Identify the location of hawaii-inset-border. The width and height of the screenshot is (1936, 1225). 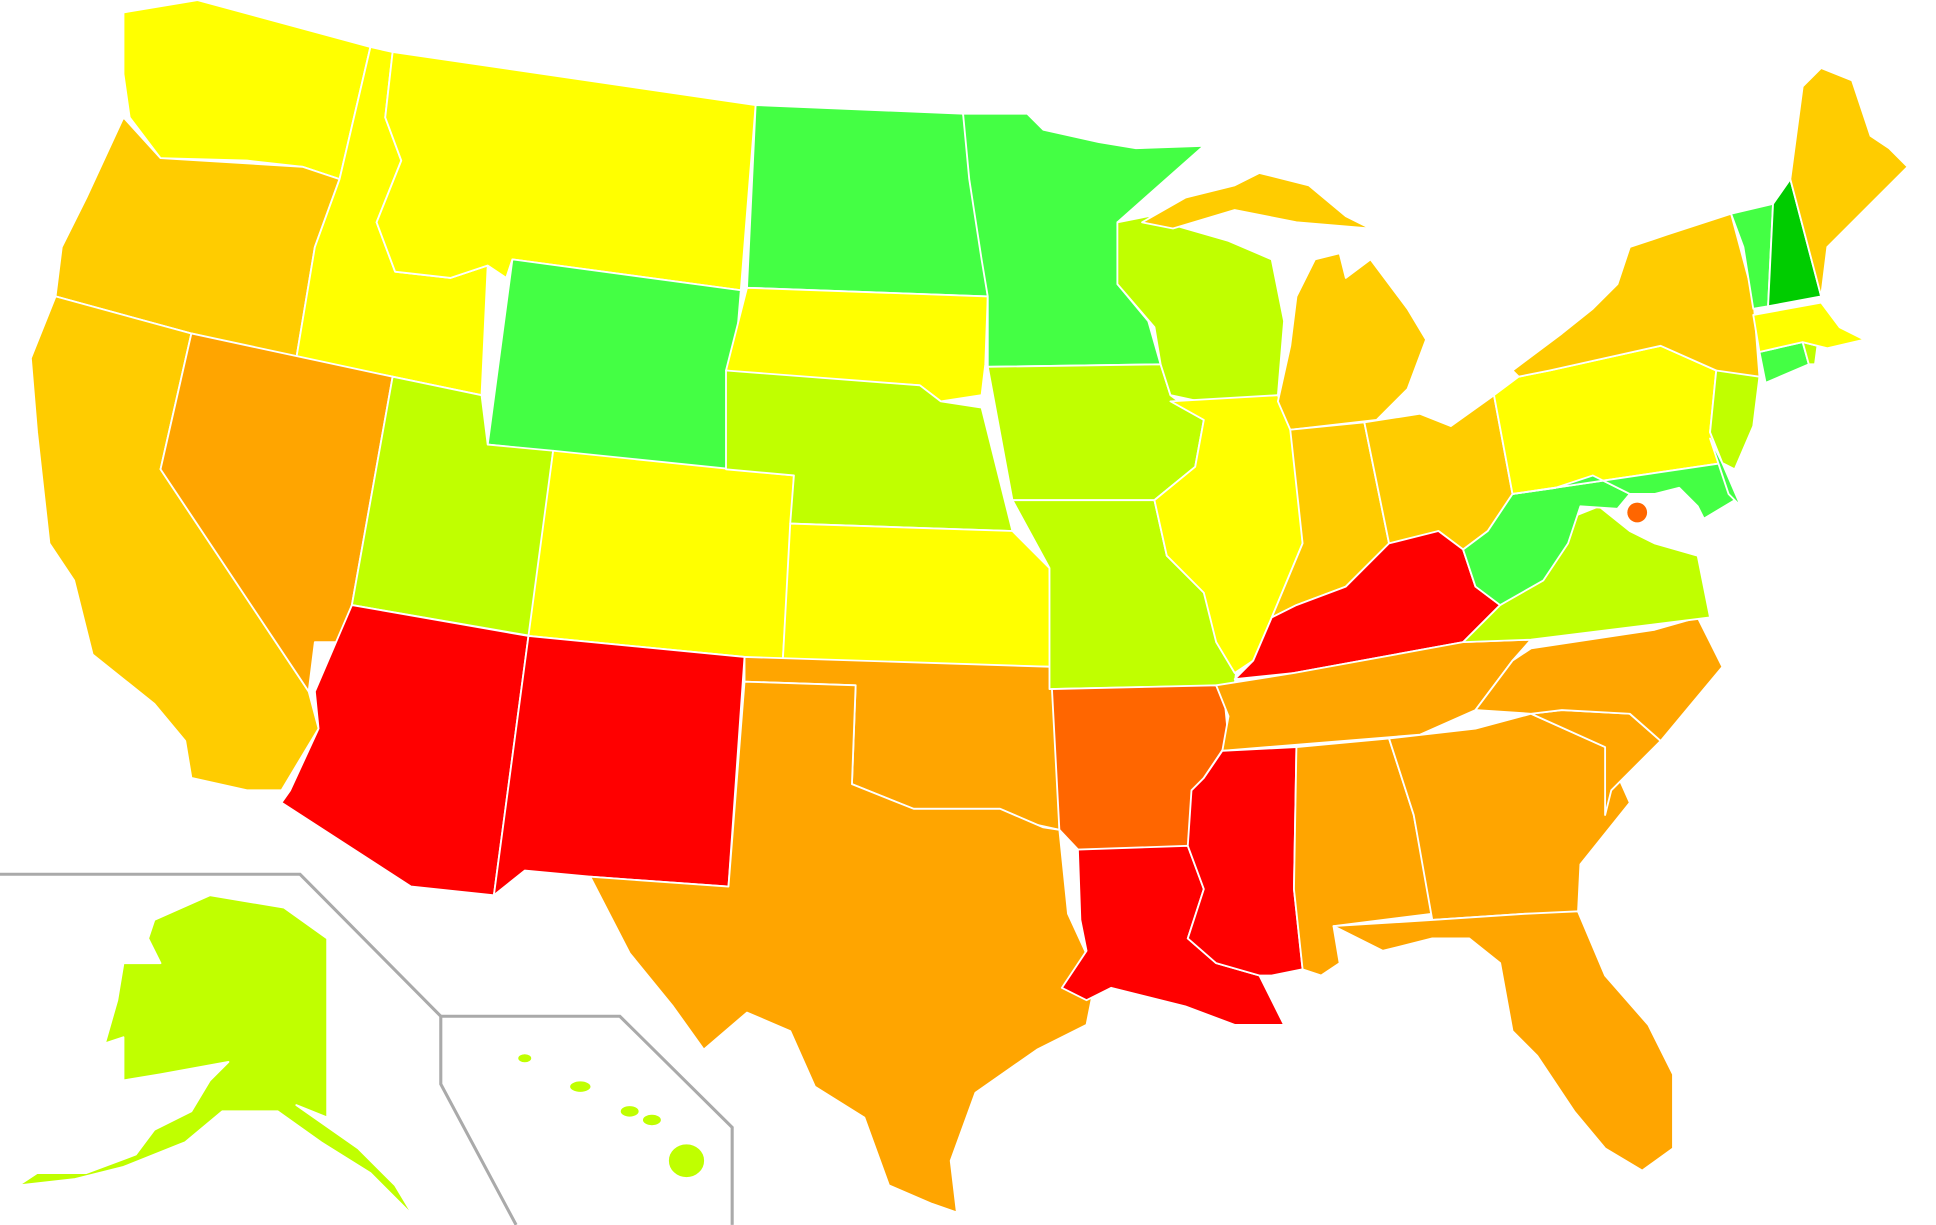
(587, 1119).